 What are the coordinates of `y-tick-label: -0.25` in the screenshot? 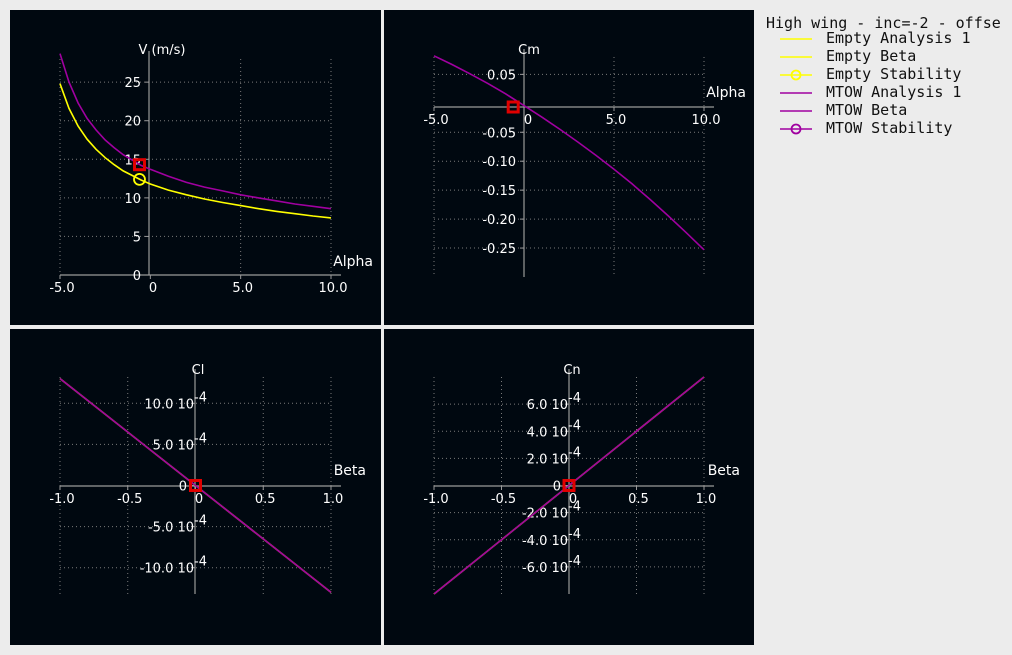 It's located at (499, 249).